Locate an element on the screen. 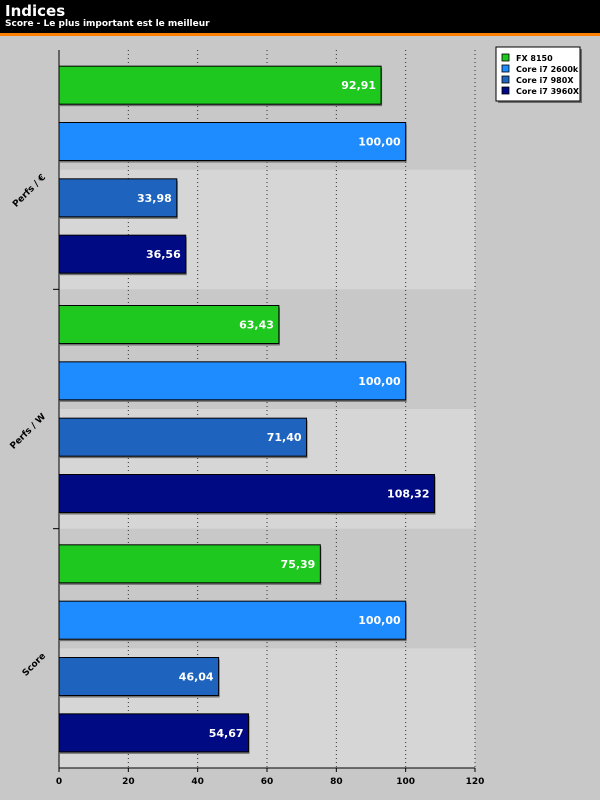 This screenshot has height=800, width=600. bar-value-label: 75,39 is located at coordinates (298, 564).